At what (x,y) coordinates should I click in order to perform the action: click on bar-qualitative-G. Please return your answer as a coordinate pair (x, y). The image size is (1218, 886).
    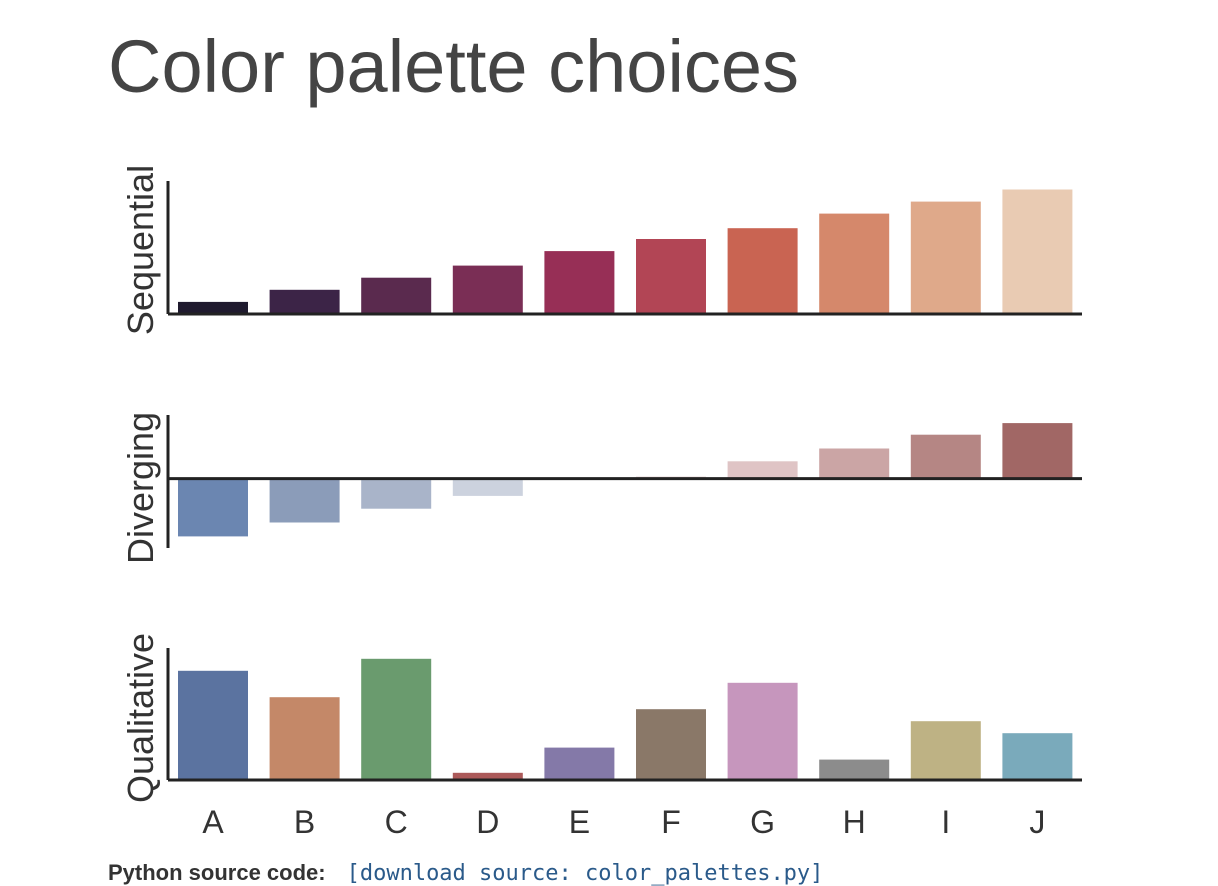
    Looking at the image, I should click on (762, 731).